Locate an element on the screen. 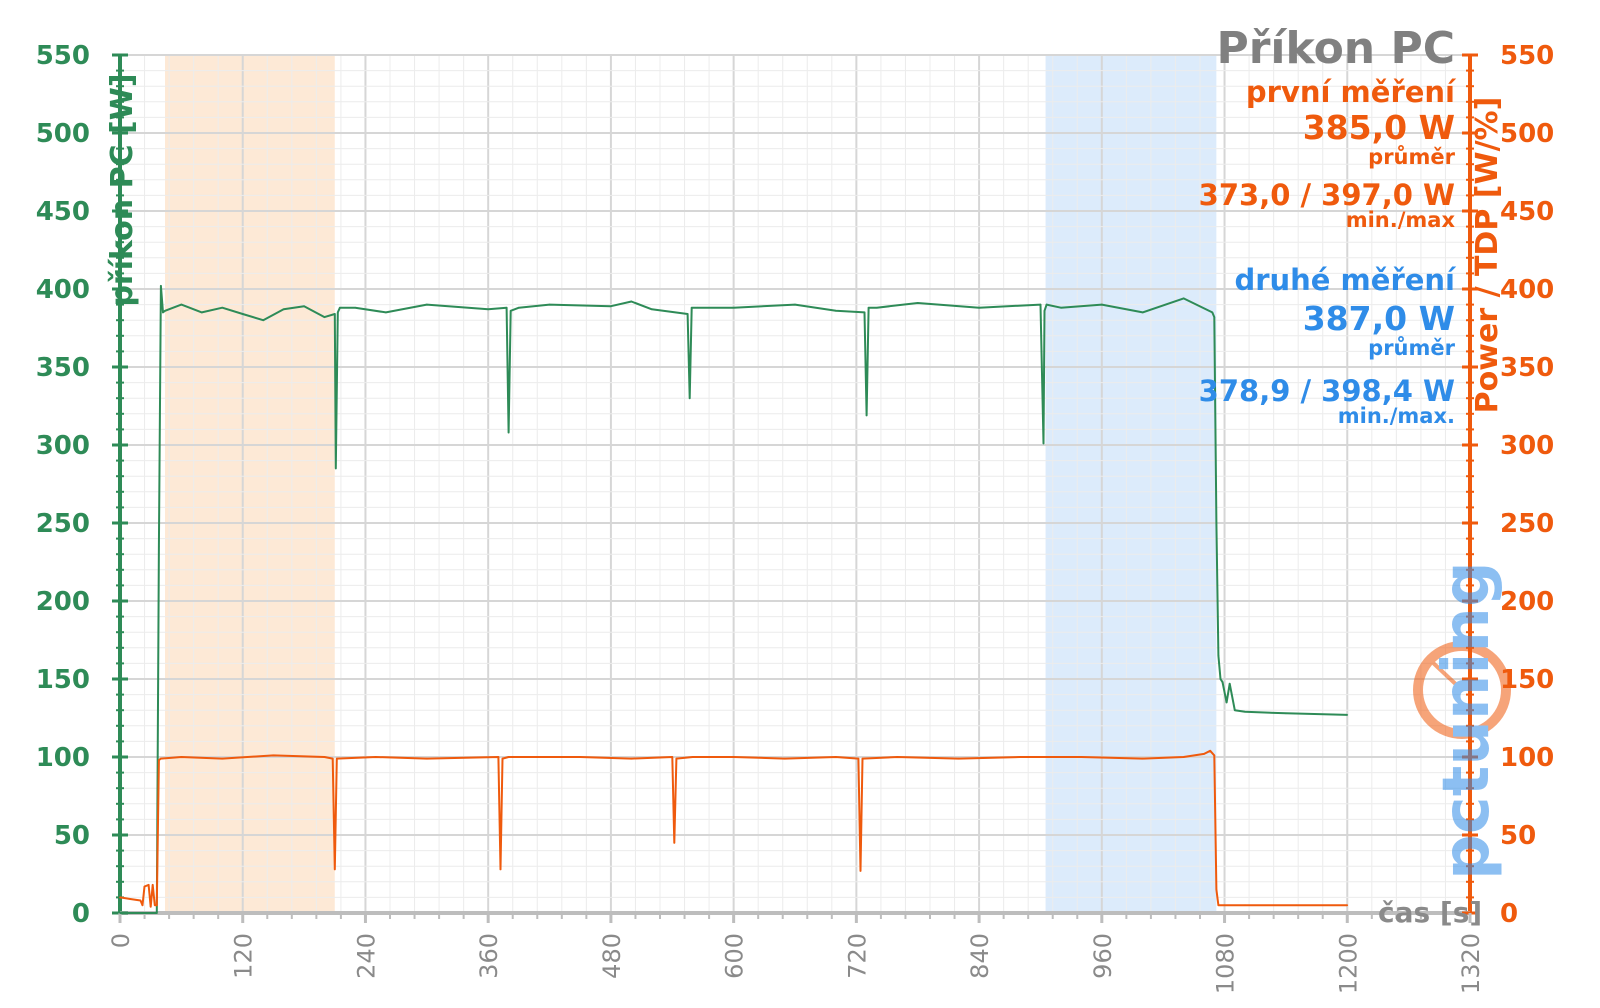 The width and height of the screenshot is (1600, 1008). x-tick-label: 600 is located at coordinates (735, 956).